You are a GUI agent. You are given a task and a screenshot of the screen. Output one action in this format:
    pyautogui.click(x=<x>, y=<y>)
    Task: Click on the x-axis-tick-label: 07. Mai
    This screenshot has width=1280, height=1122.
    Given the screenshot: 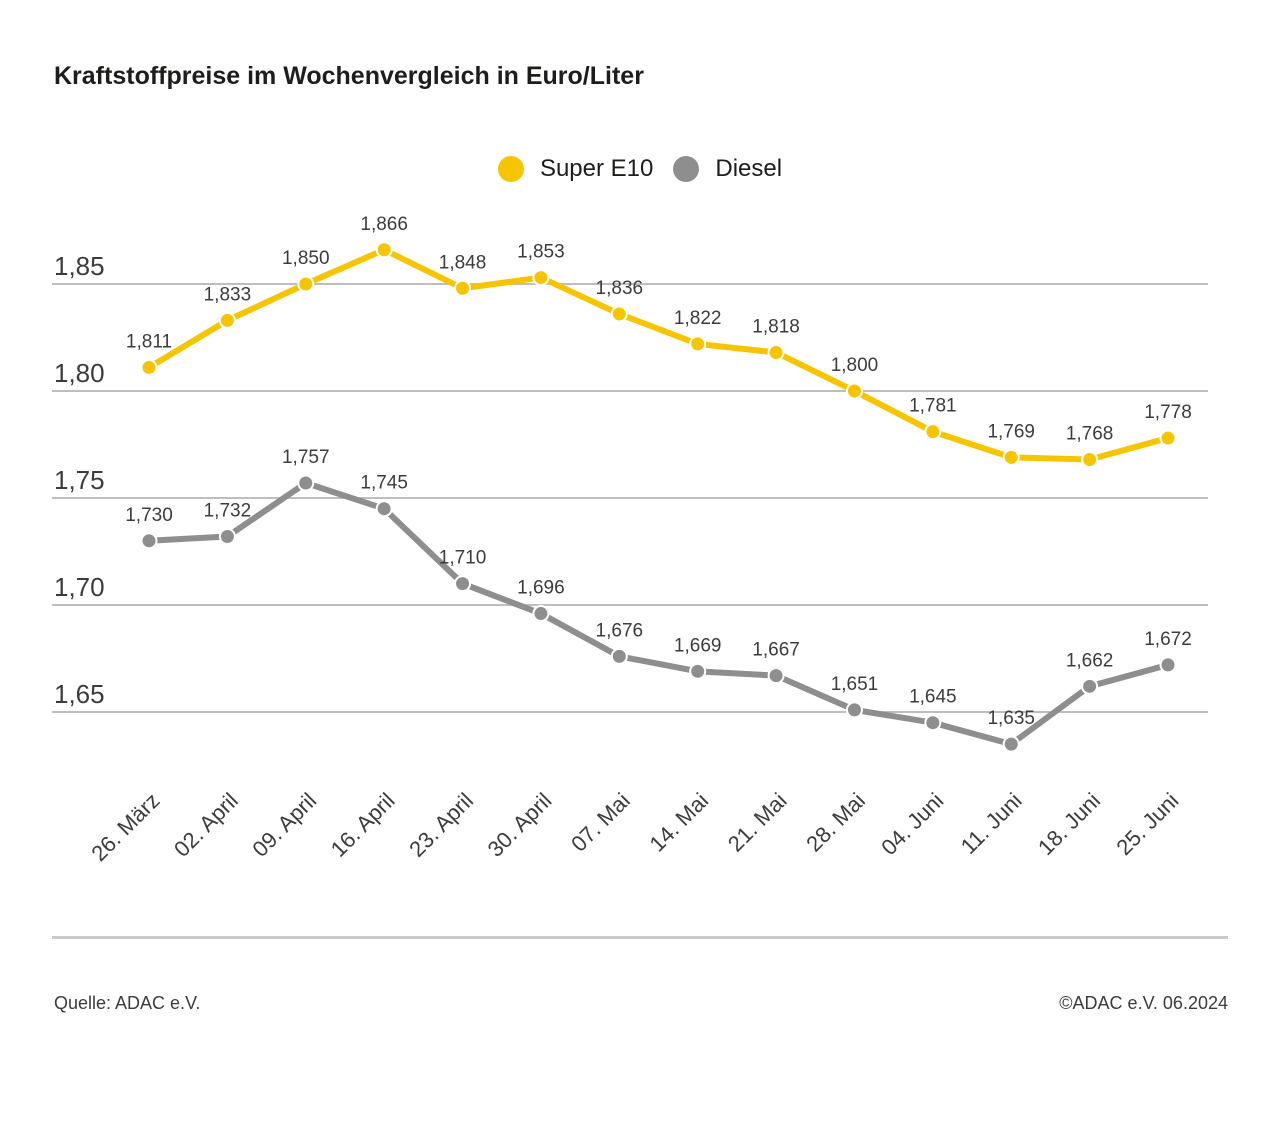 What is the action you would take?
    pyautogui.click(x=600, y=822)
    